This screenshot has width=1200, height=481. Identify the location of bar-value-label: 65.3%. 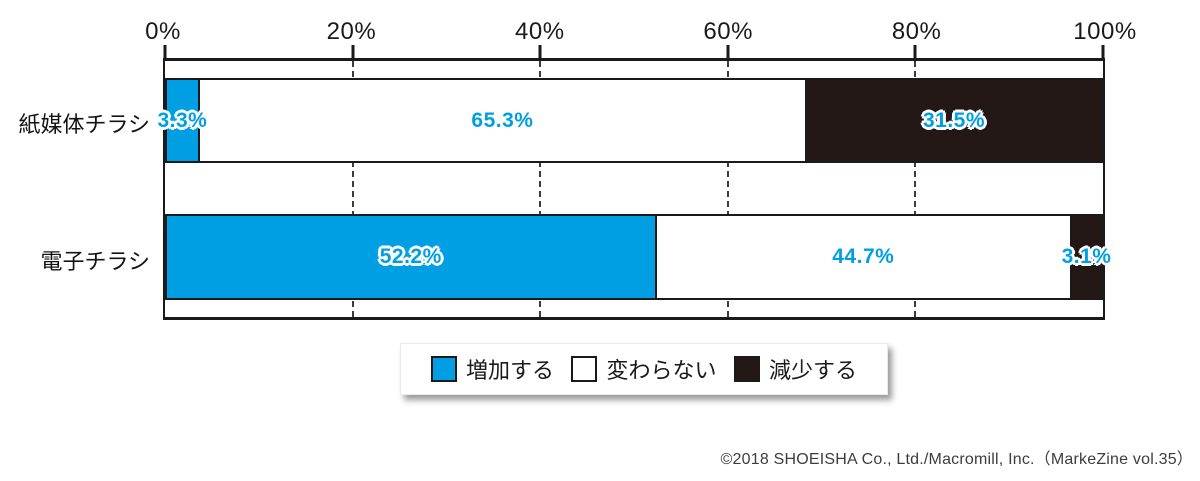
(502, 120).